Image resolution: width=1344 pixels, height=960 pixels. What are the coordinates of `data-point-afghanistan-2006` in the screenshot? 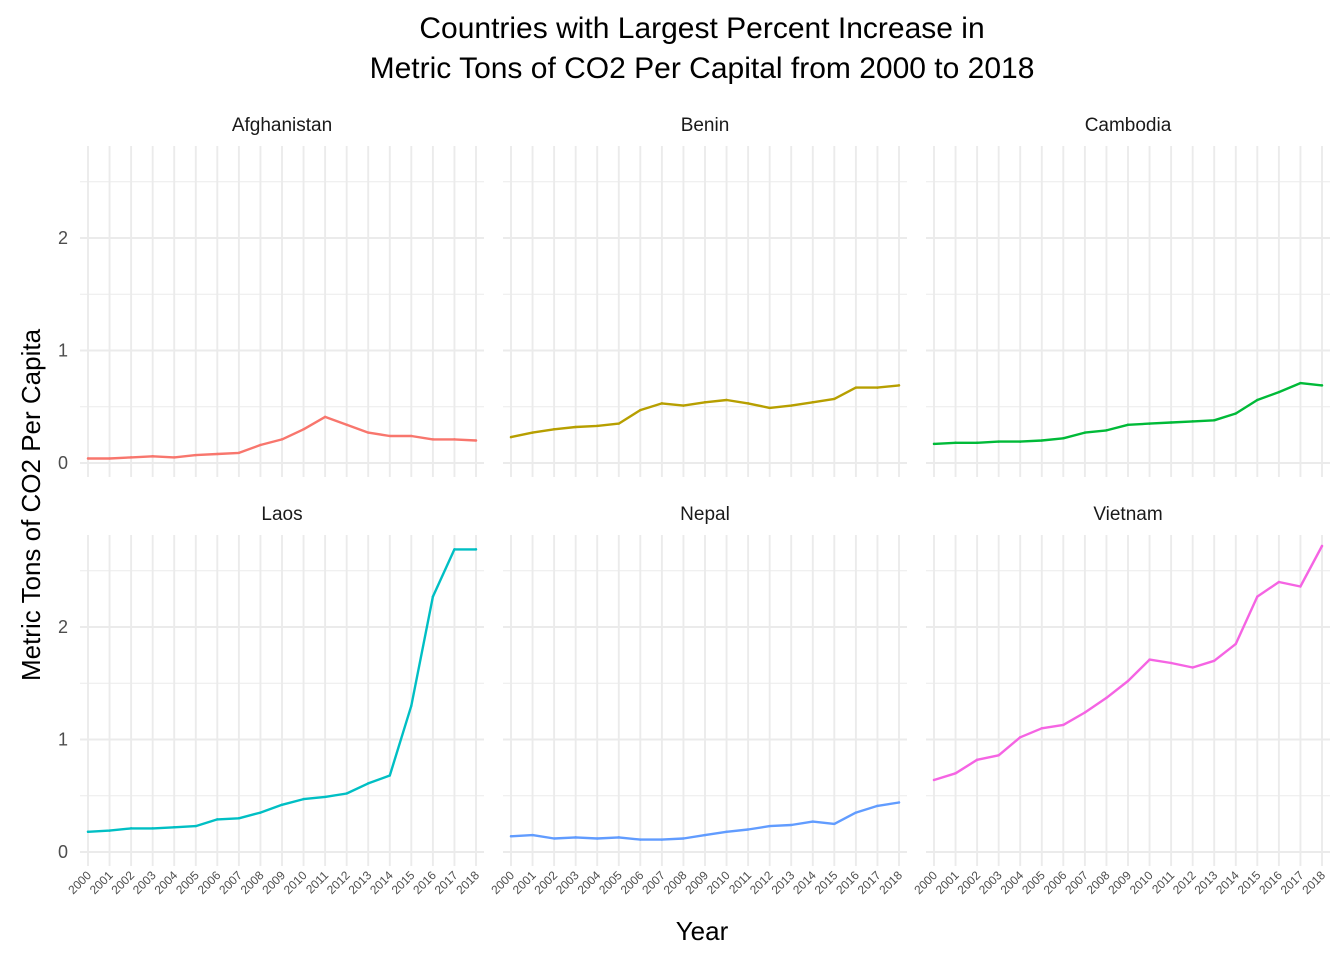 It's located at (217, 454).